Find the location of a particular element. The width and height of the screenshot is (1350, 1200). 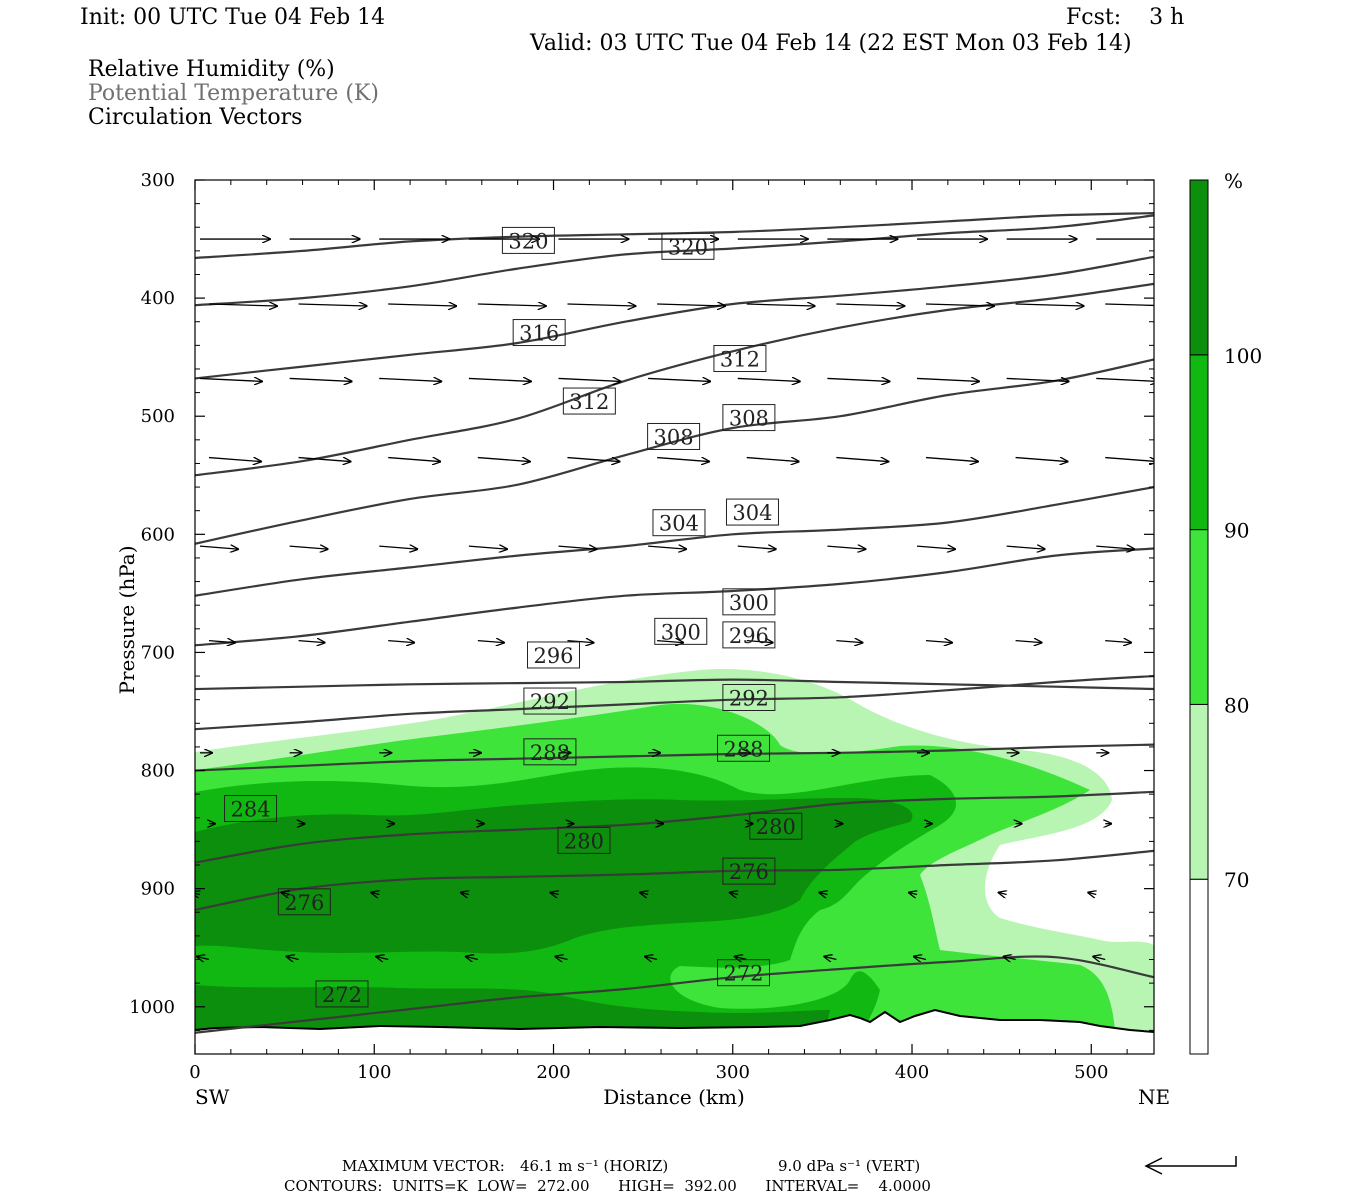

theta-contour-label: 308 is located at coordinates (674, 437).